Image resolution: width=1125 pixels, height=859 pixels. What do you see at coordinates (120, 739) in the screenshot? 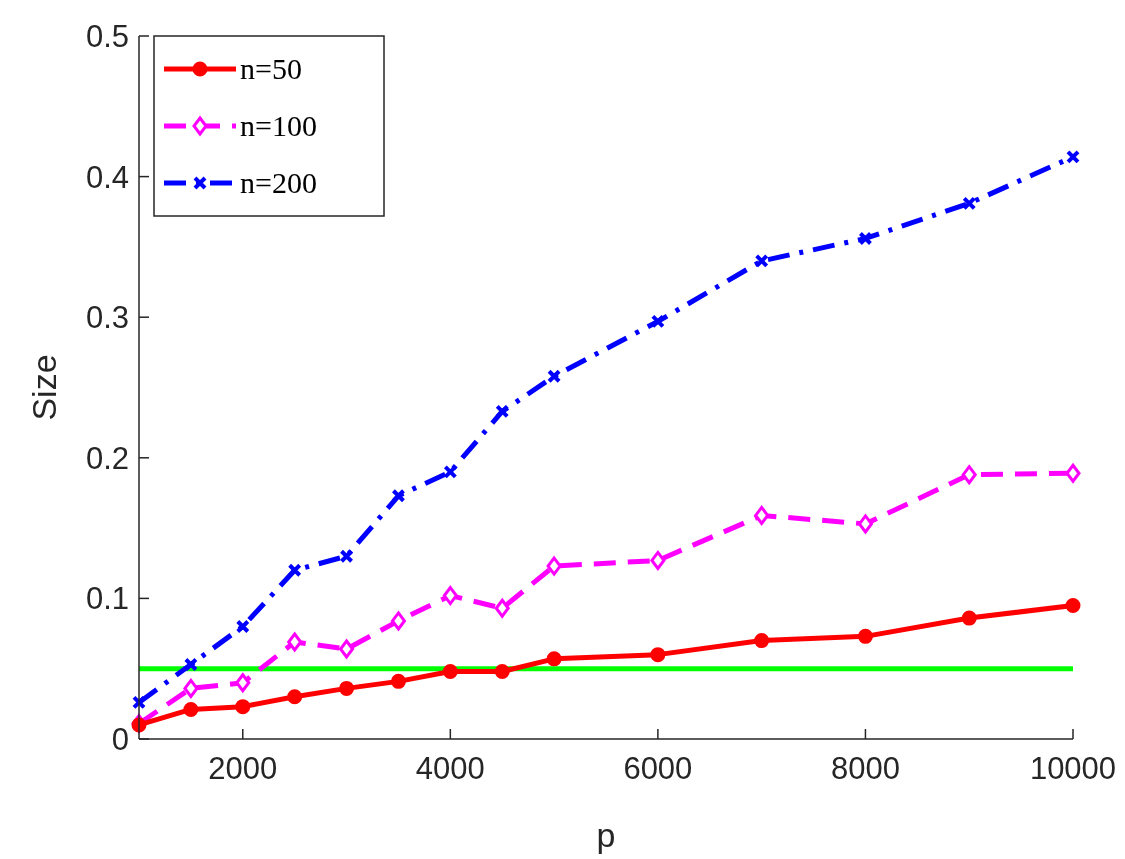
I see `y-tick-label: 0` at bounding box center [120, 739].